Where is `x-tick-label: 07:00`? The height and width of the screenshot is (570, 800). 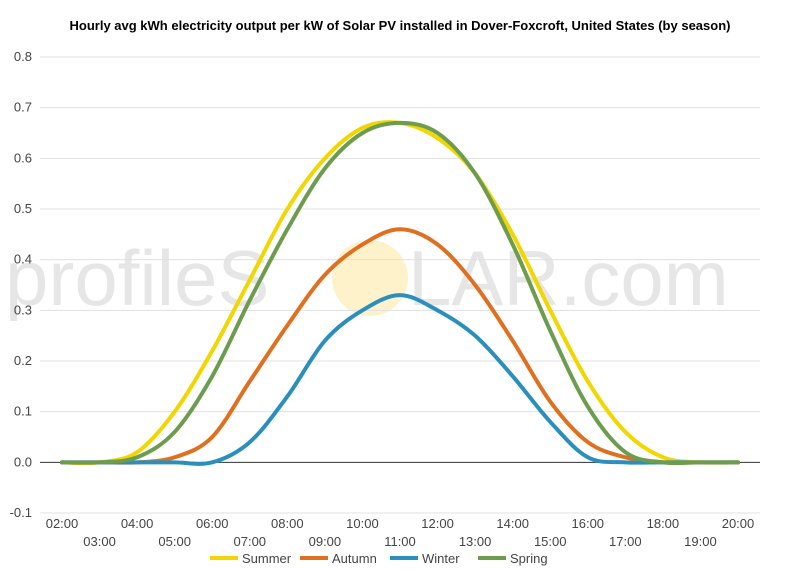 x-tick-label: 07:00 is located at coordinates (250, 541).